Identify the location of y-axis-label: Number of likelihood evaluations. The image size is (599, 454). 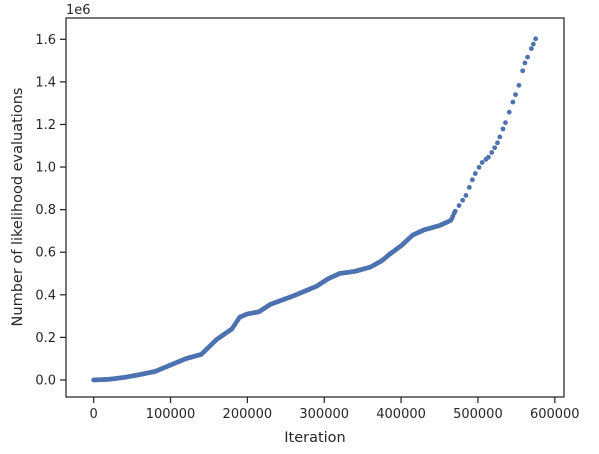
(18, 207).